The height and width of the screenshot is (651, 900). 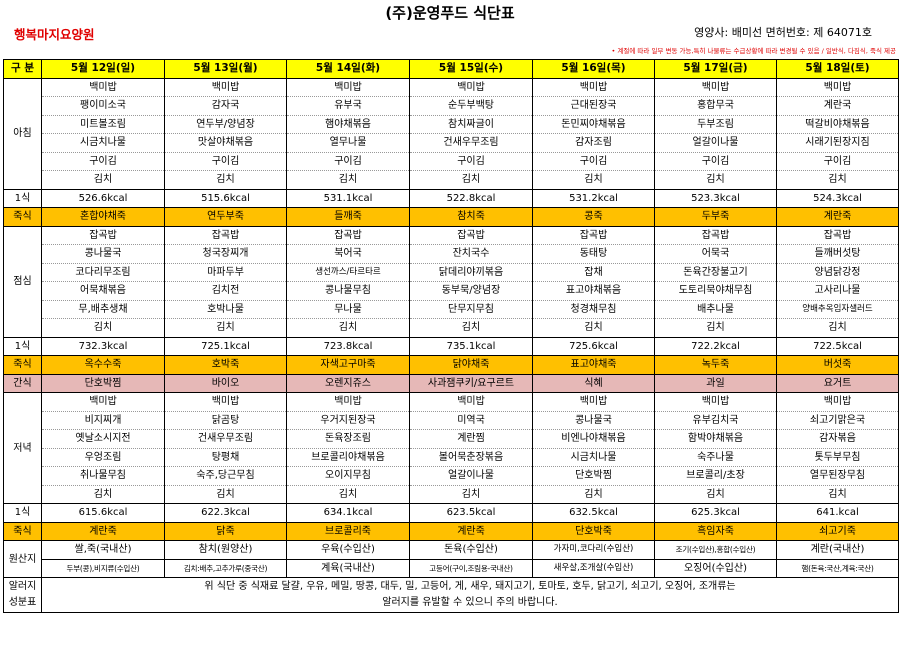 I want to click on day-header: 5월 18일(토), so click(x=837, y=69).